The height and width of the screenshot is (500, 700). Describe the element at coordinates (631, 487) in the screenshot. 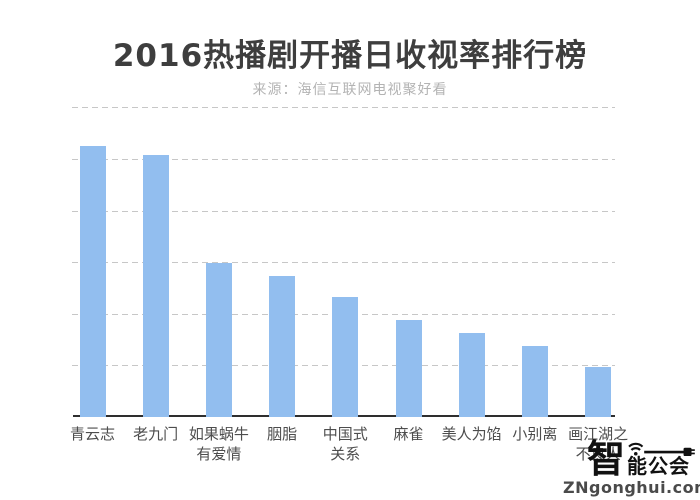

I see `watermark-url: ZNgonghui.com` at that location.